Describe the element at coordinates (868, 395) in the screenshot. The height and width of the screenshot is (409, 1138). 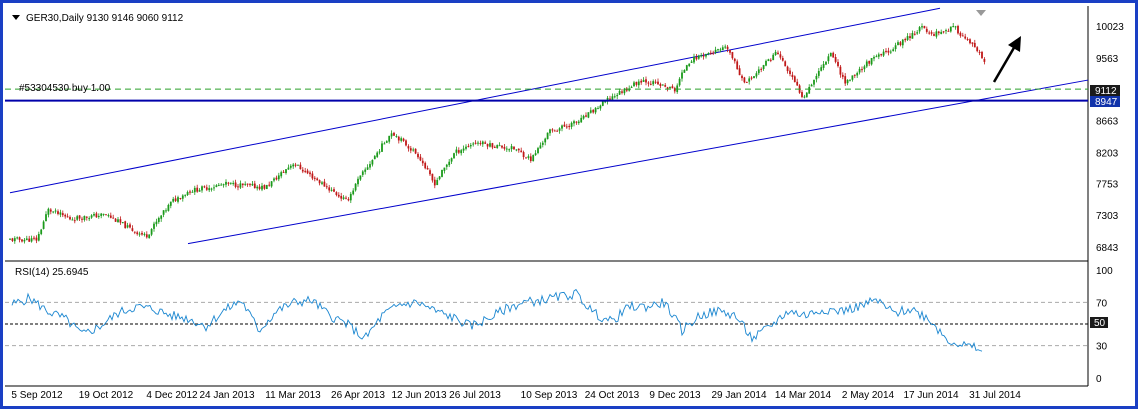
I see `date-tick-label: 2 May 2014` at that location.